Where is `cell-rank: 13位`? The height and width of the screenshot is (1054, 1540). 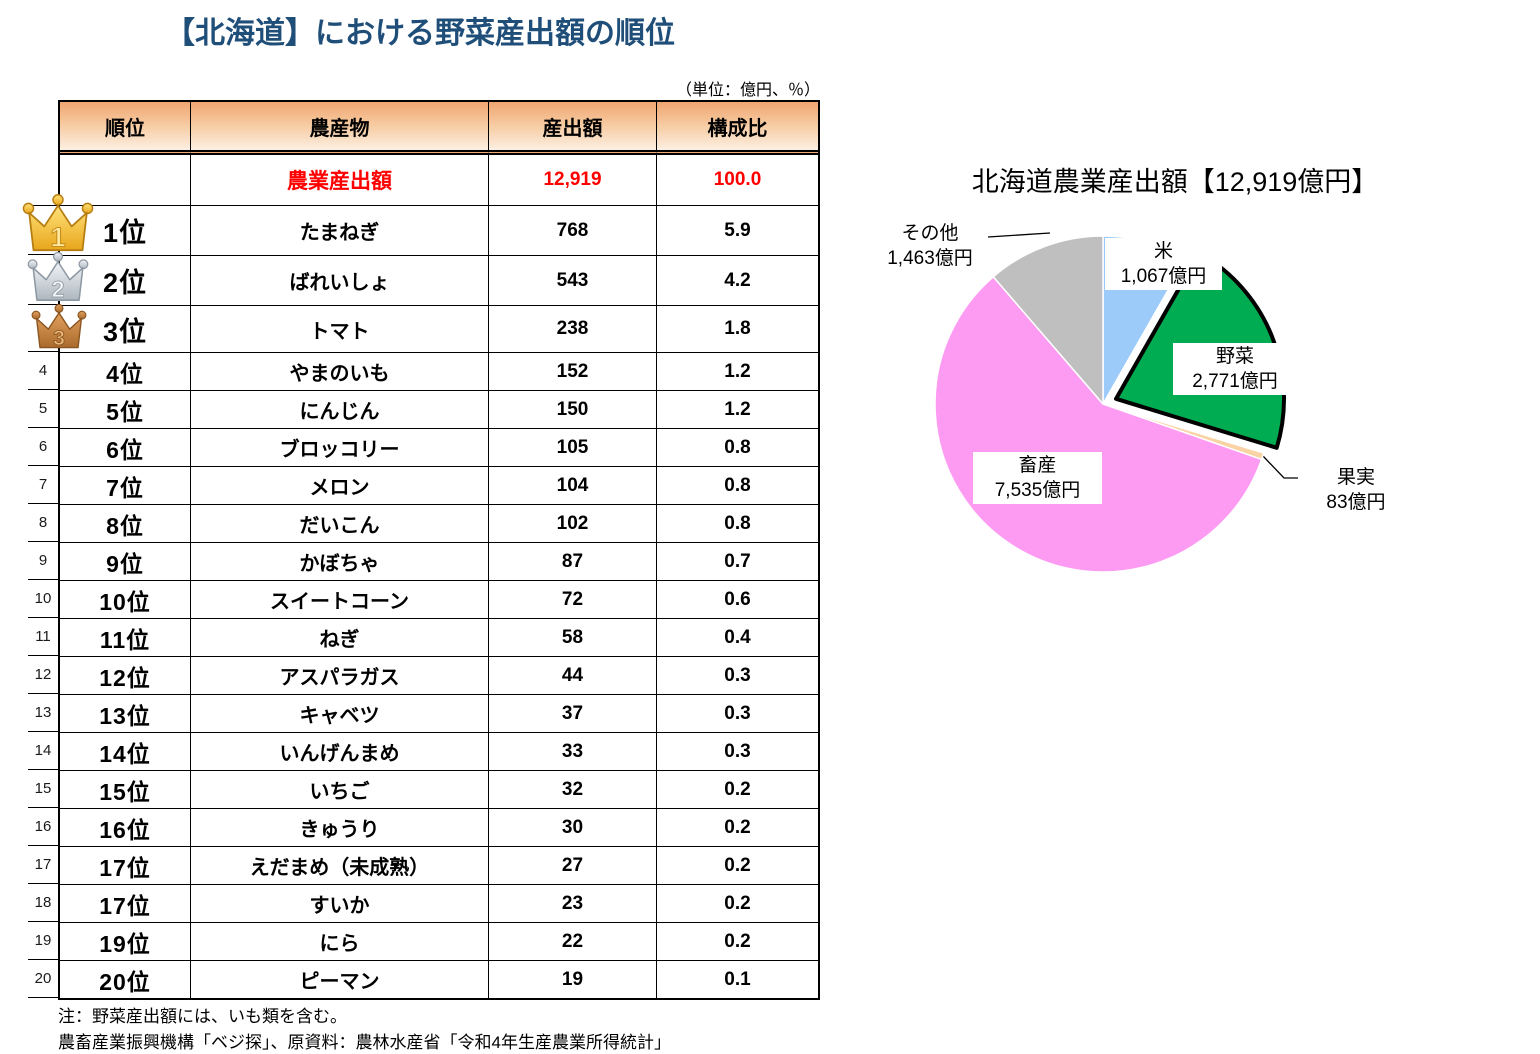 cell-rank: 13位 is located at coordinates (125, 713).